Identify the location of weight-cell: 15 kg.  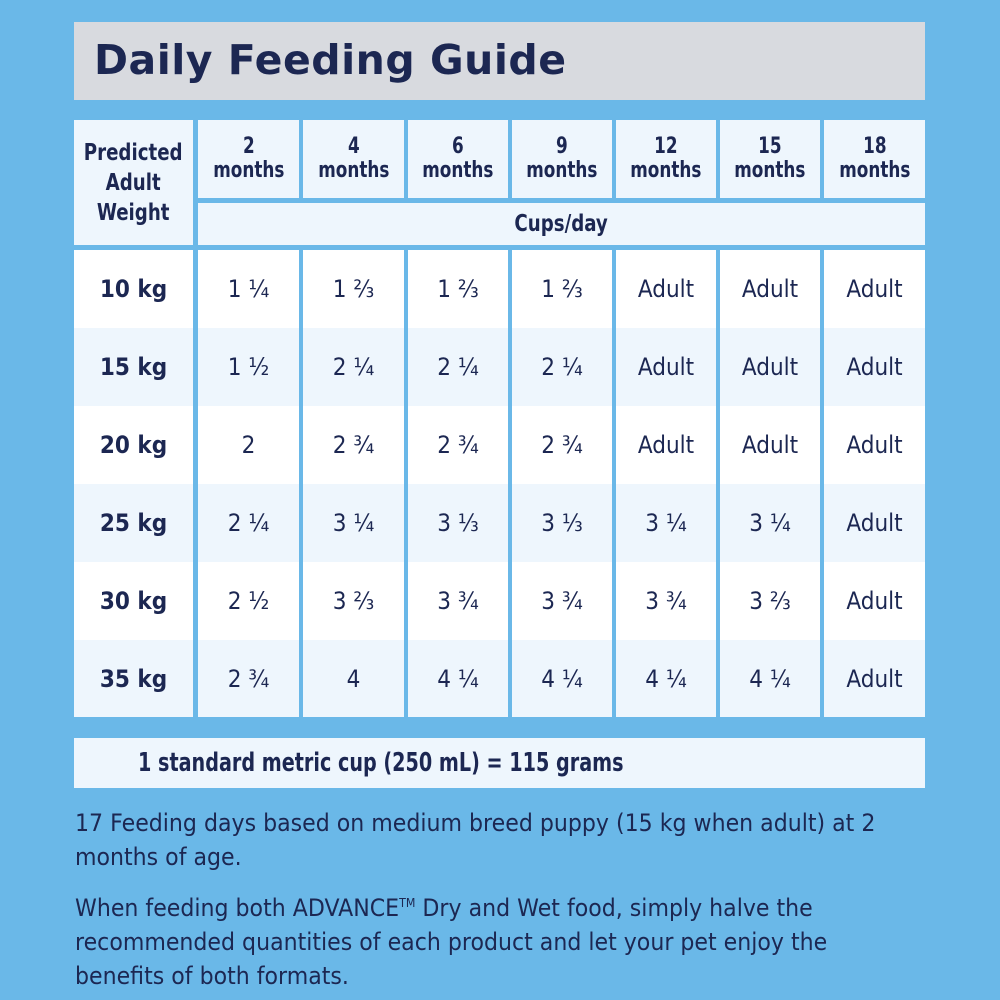
(133, 367).